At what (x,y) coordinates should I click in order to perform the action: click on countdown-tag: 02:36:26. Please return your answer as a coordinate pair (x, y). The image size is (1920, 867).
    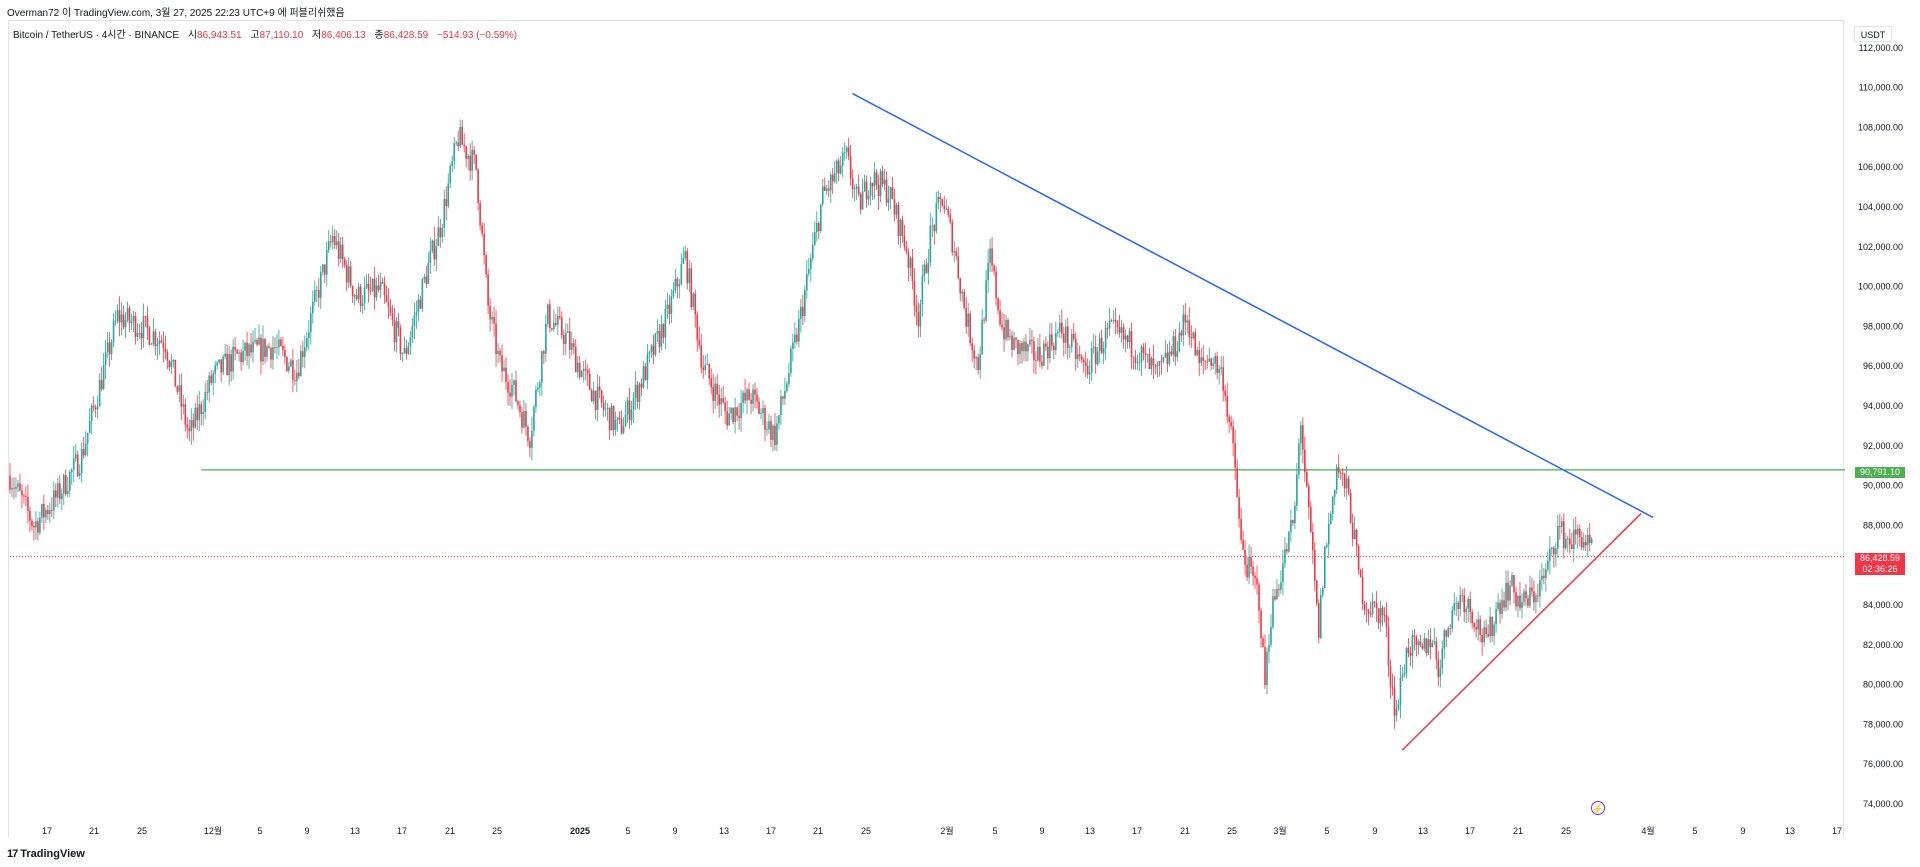
    Looking at the image, I should click on (1880, 569).